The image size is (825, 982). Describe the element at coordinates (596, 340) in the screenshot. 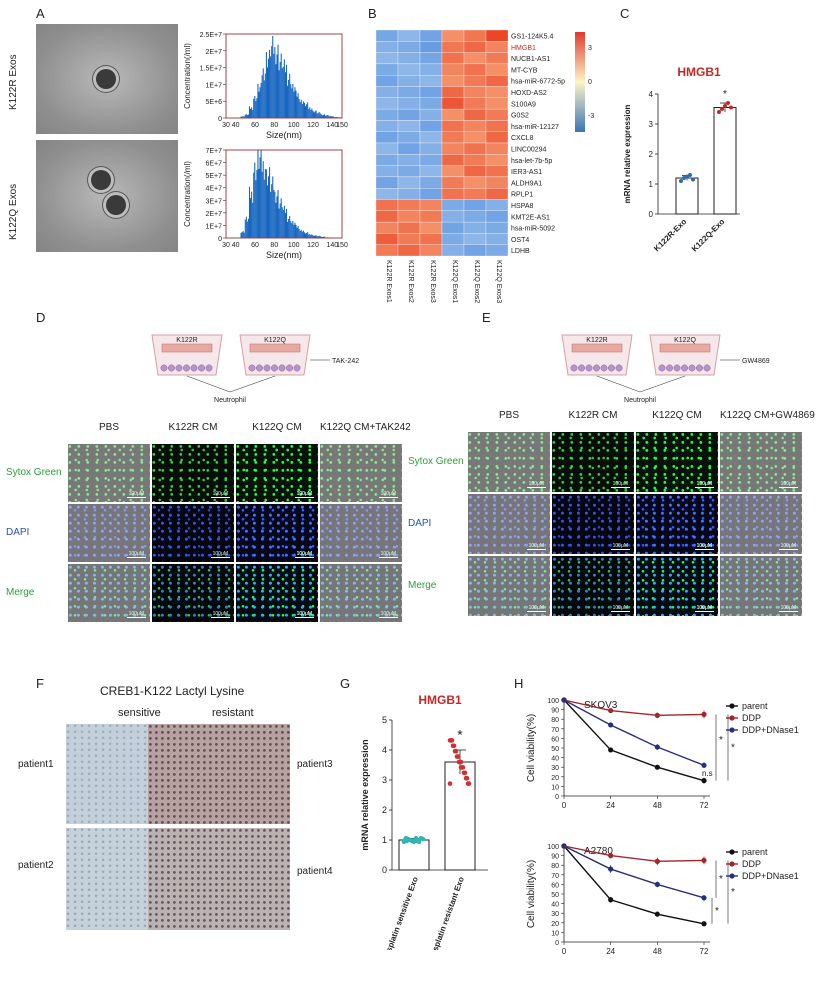

I see `schematic-left-label: K122R` at that location.